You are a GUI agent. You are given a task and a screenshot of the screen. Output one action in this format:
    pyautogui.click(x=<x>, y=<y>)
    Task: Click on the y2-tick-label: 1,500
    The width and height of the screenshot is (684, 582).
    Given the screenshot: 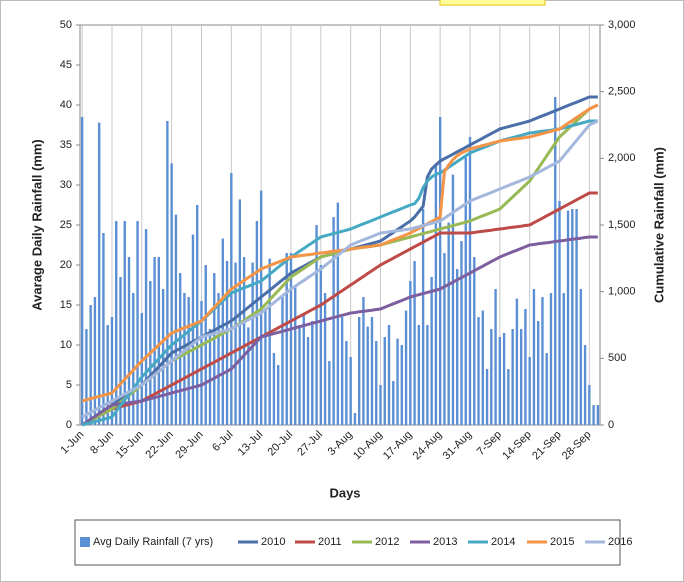 What is the action you would take?
    pyautogui.click(x=622, y=225)
    